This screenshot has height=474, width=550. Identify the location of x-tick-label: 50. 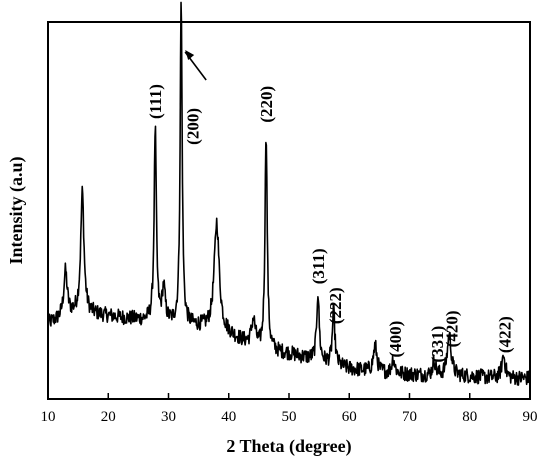
(289, 417).